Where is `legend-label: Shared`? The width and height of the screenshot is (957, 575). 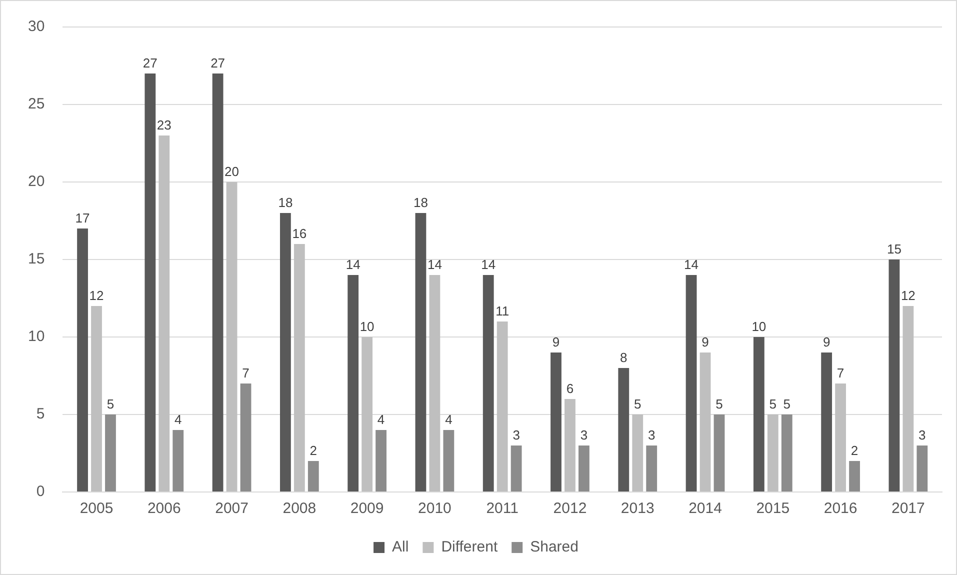 legend-label: Shared is located at coordinates (554, 547).